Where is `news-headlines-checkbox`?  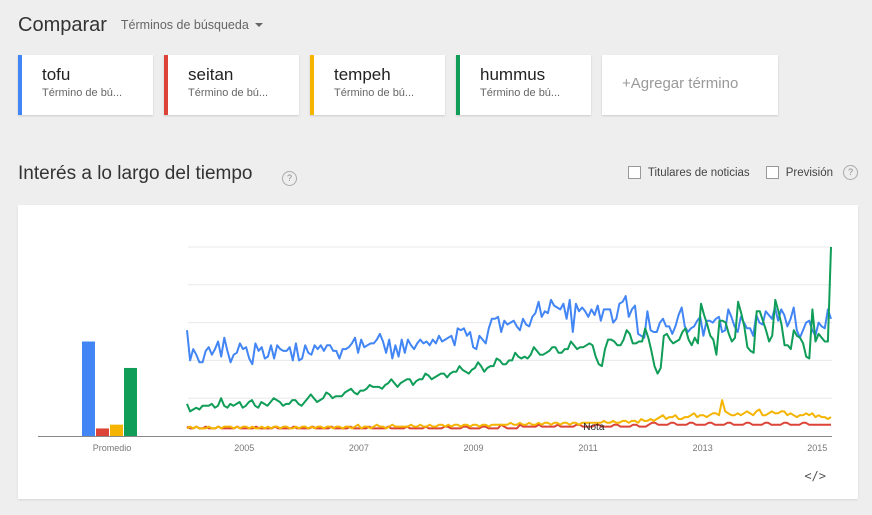
news-headlines-checkbox is located at coordinates (634, 172).